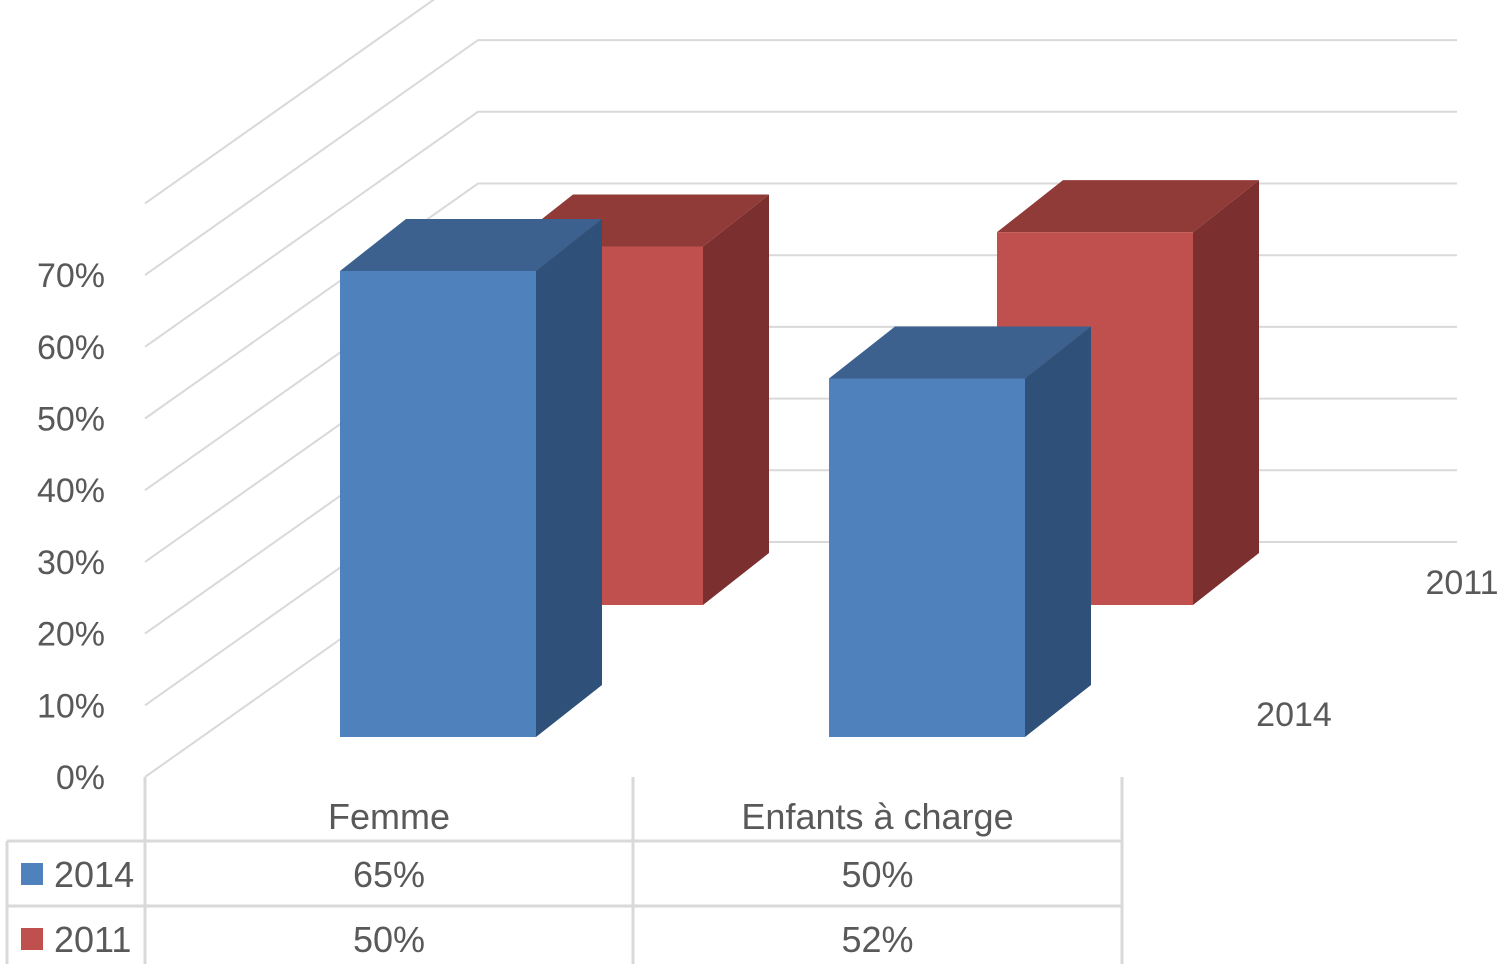  Describe the element at coordinates (71, 348) in the screenshot. I see `y-tick-label: 60%` at that location.